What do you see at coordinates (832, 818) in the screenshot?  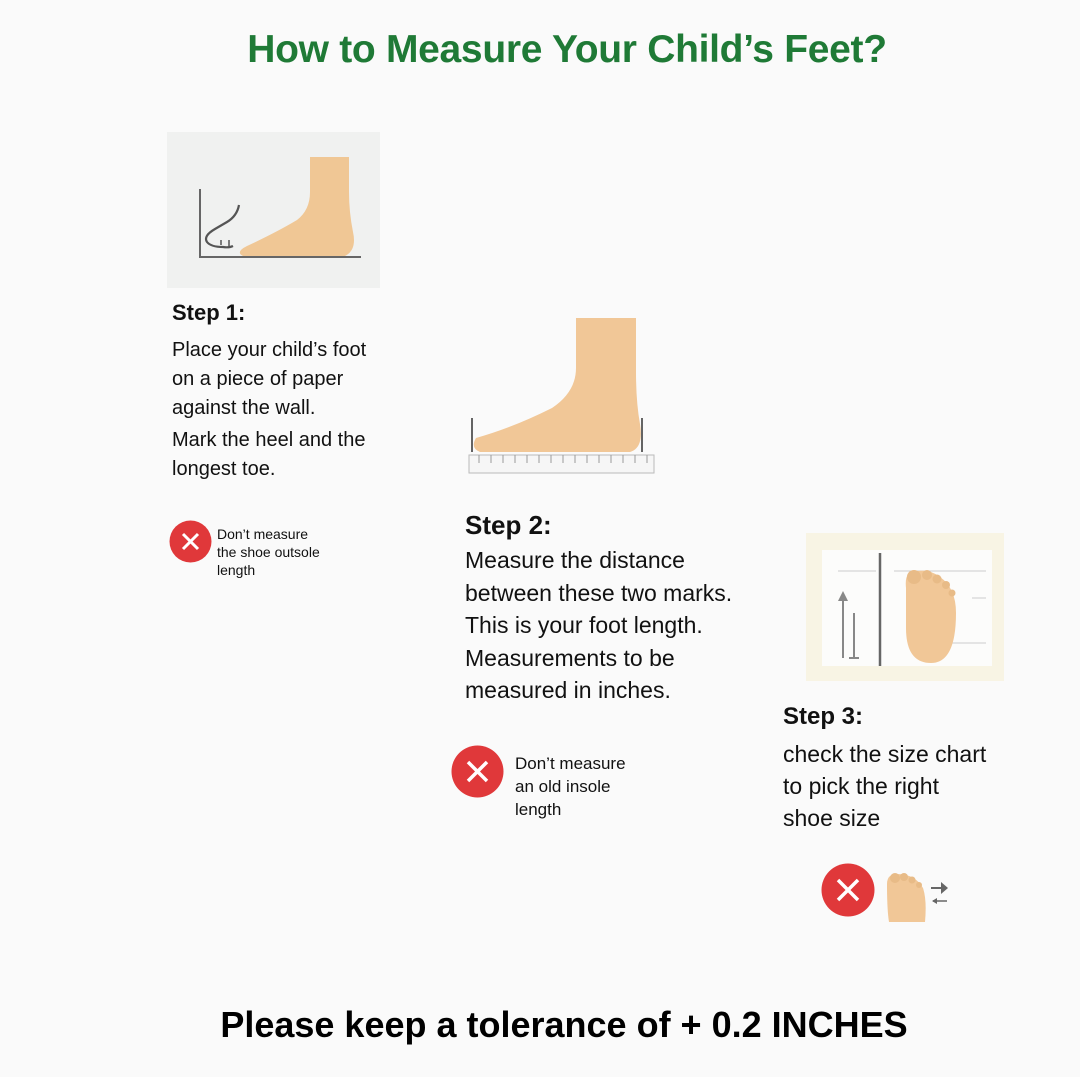 I see `step3-line: shoe size` at bounding box center [832, 818].